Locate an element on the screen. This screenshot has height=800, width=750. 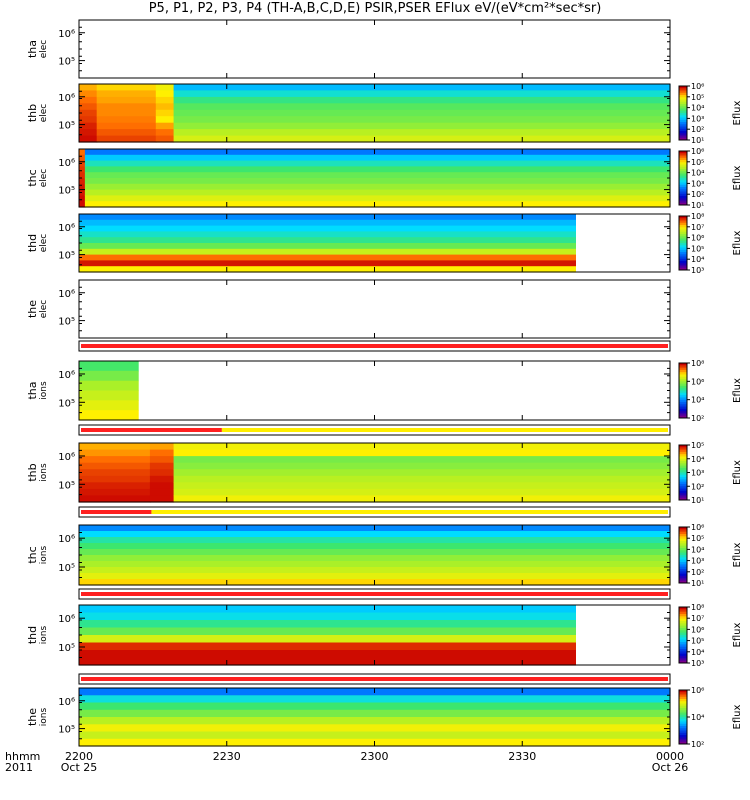
x-axis-year-label: 2011 is located at coordinates (19, 767).